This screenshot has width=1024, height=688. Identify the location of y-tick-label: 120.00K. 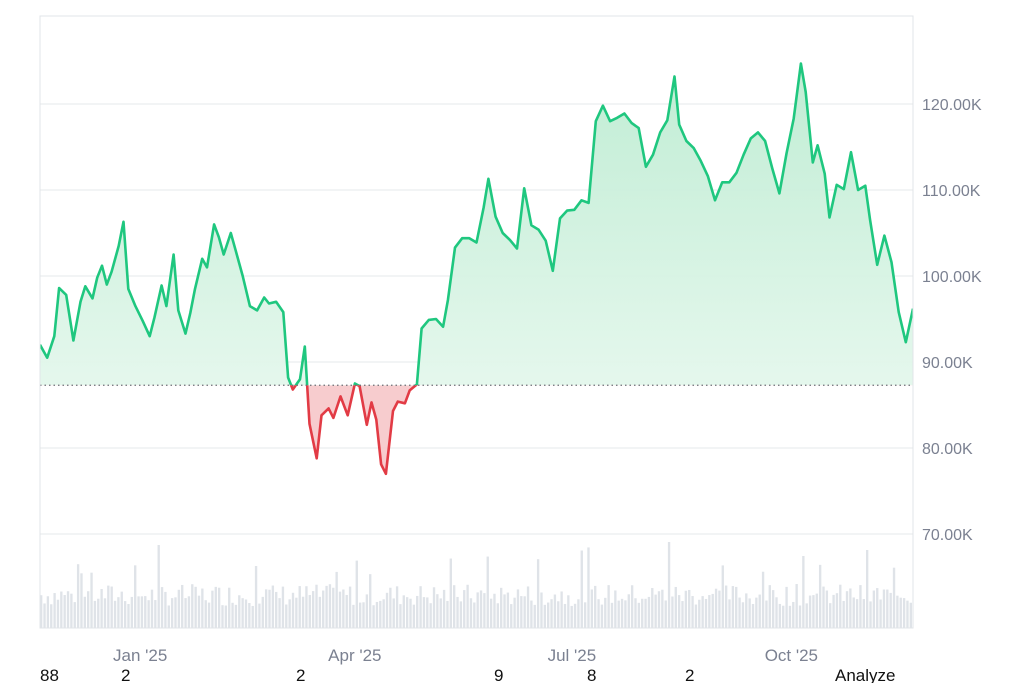
(952, 105).